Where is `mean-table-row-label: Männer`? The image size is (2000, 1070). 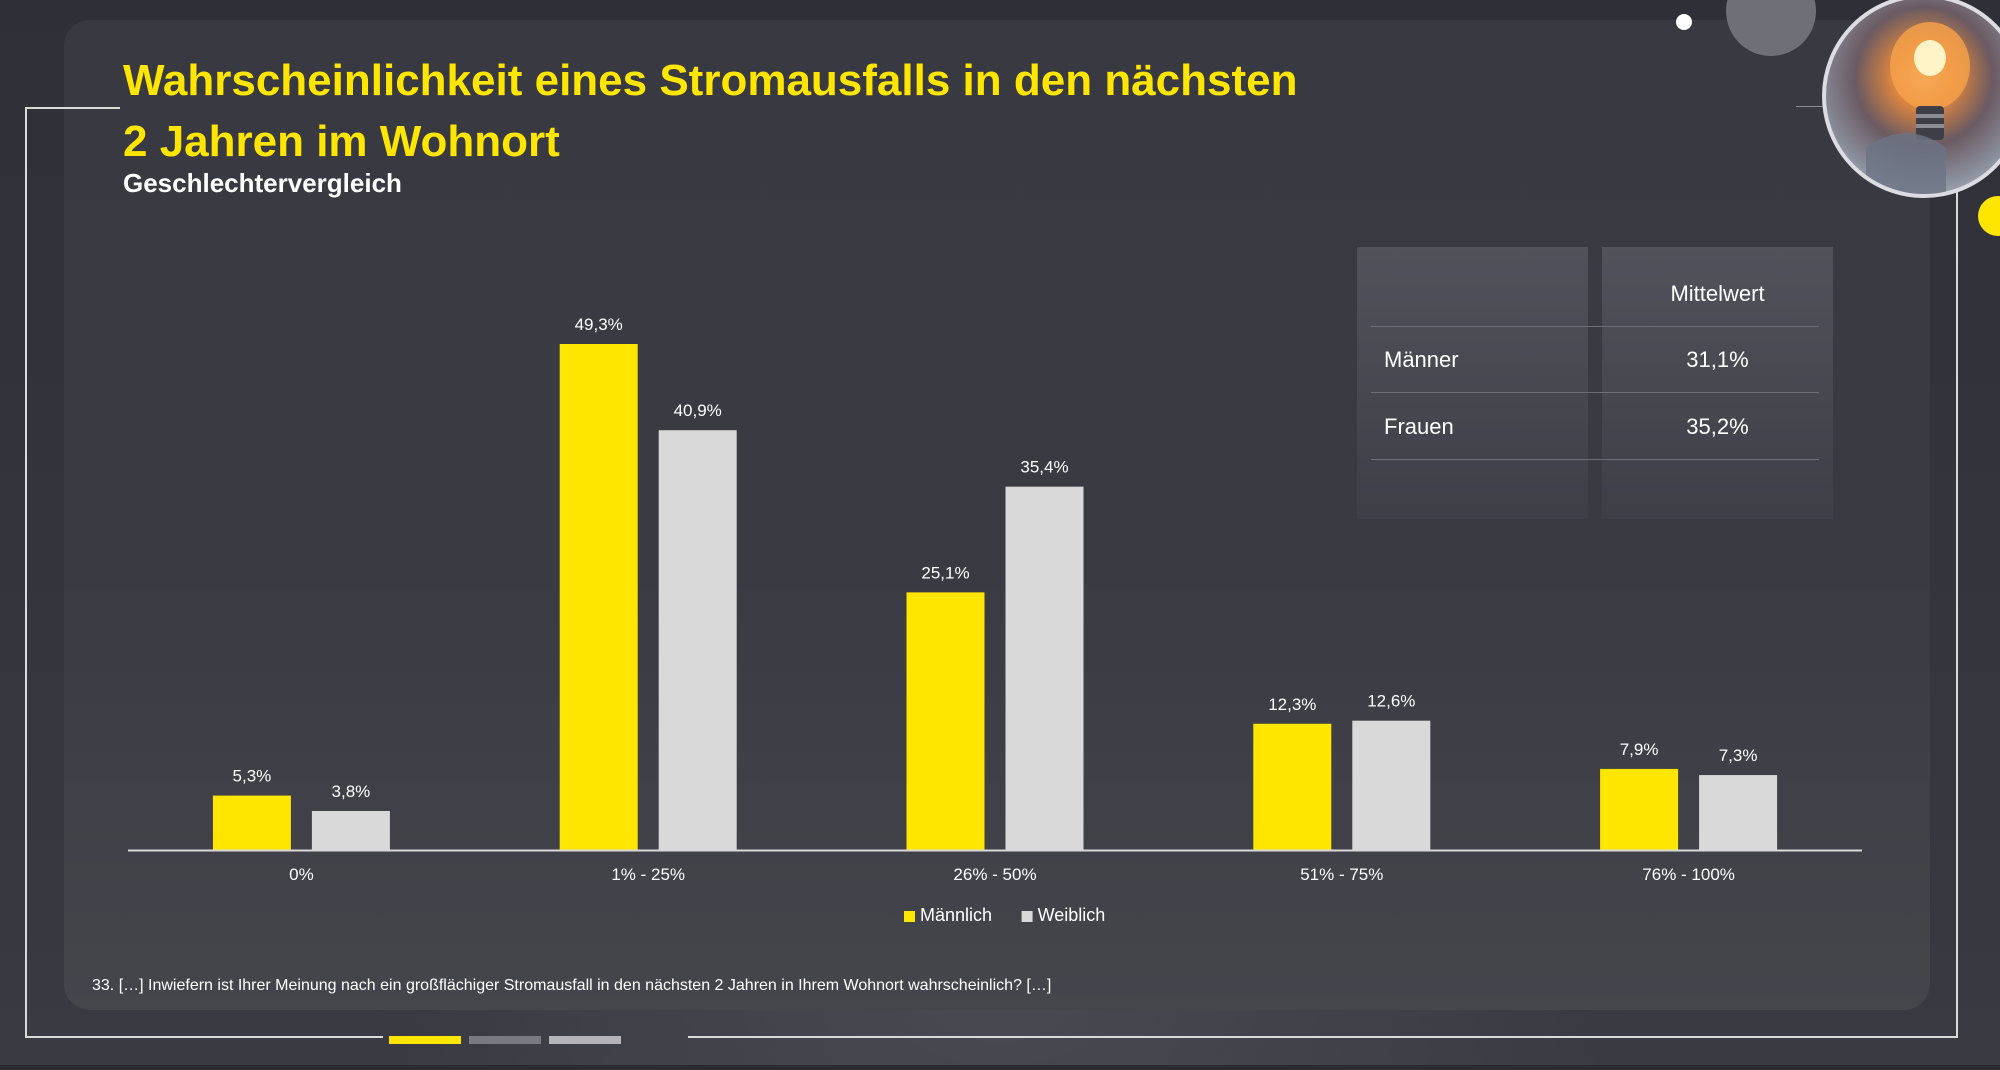 mean-table-row-label: Männer is located at coordinates (1421, 359).